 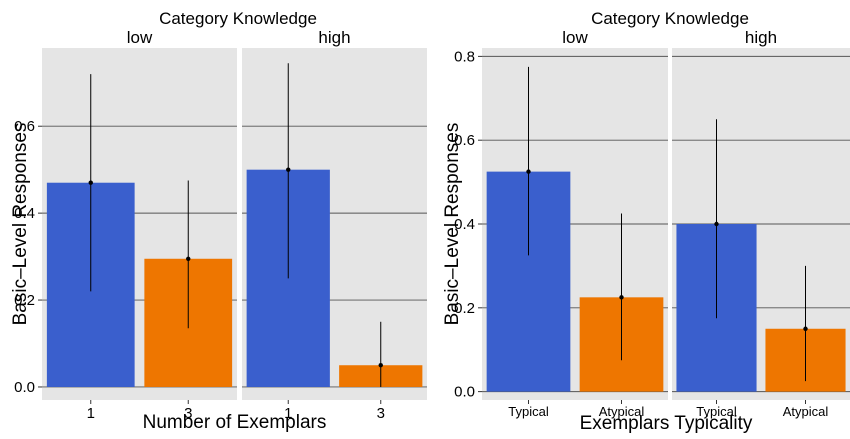 I want to click on x-axis-title: Exemplars Typicality, so click(x=666, y=423).